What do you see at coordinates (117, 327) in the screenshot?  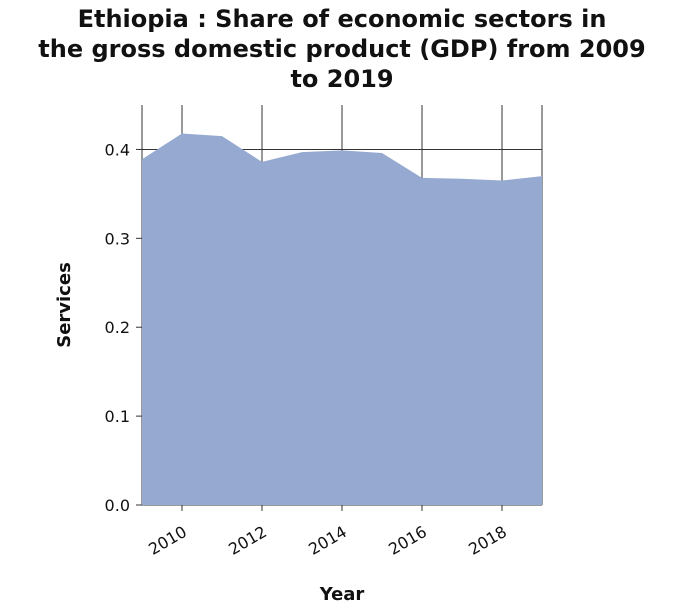 I see `y-tick-label: 0.2` at bounding box center [117, 327].